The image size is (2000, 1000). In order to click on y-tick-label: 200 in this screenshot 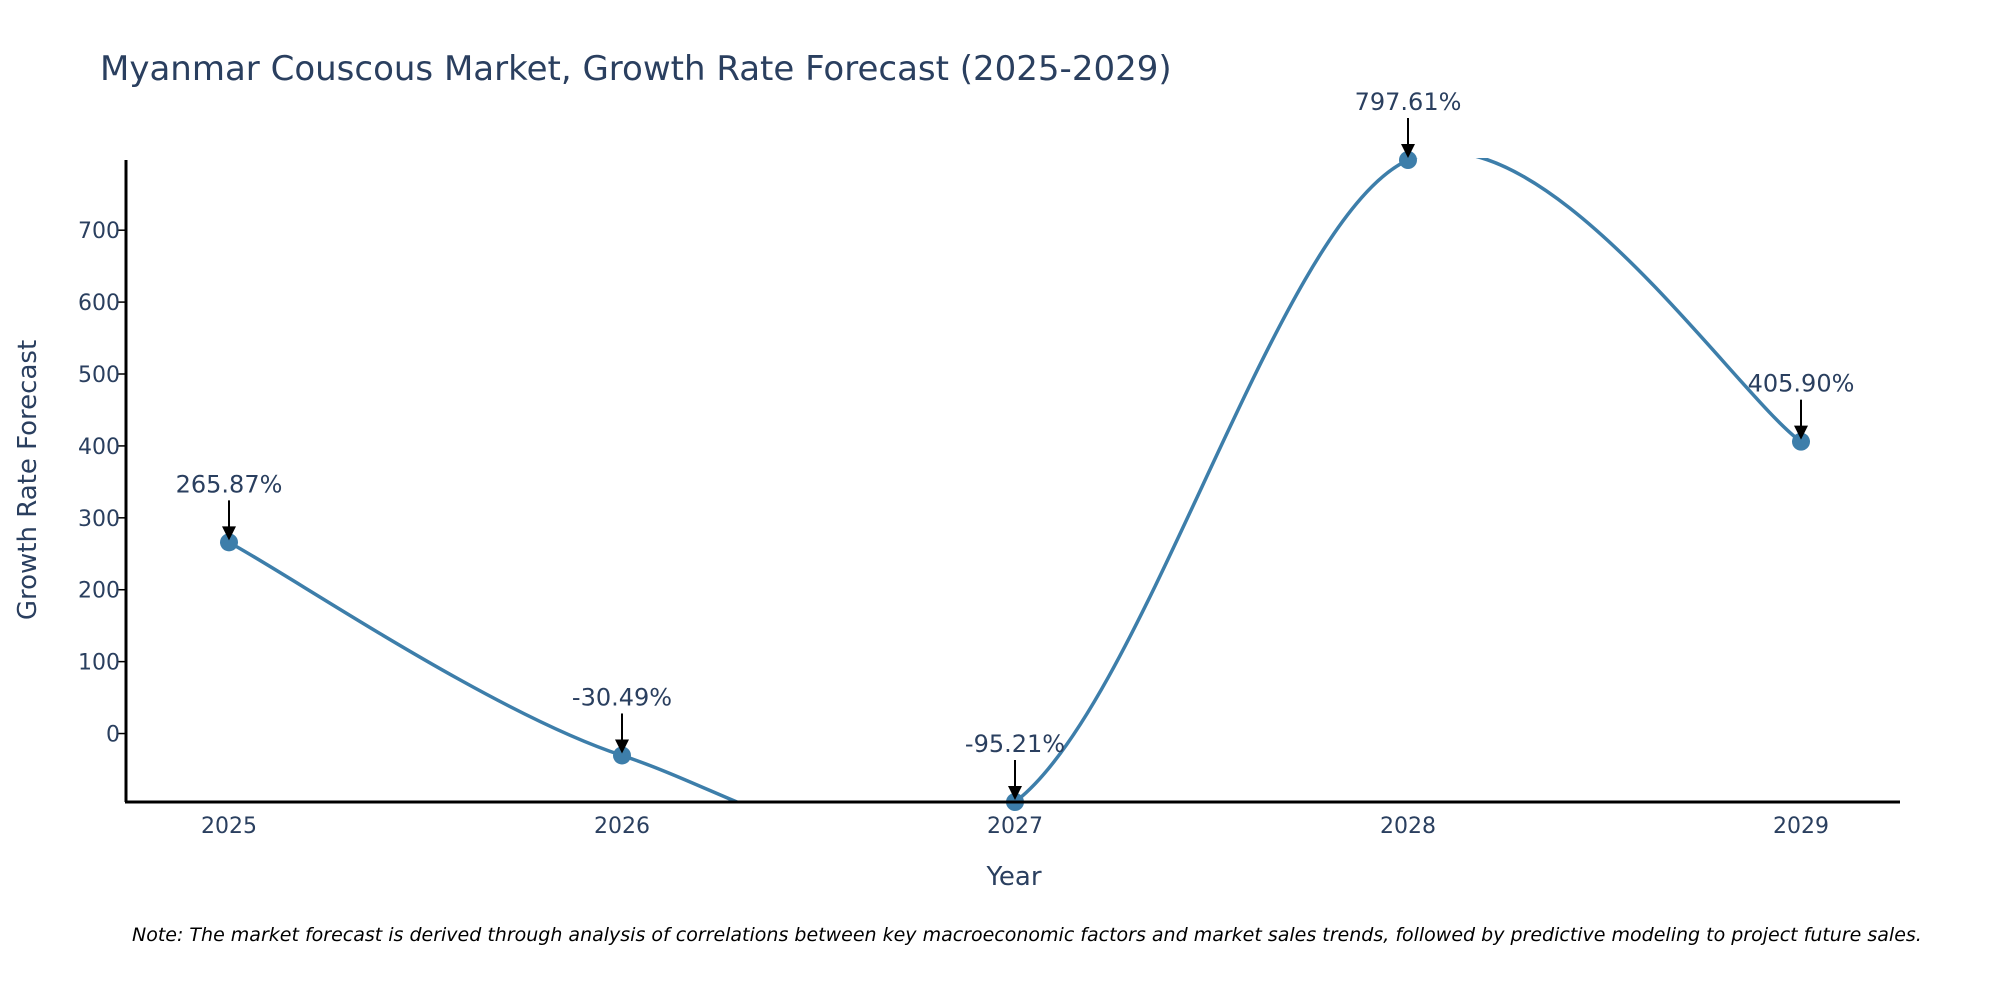, I will do `click(99, 591)`.